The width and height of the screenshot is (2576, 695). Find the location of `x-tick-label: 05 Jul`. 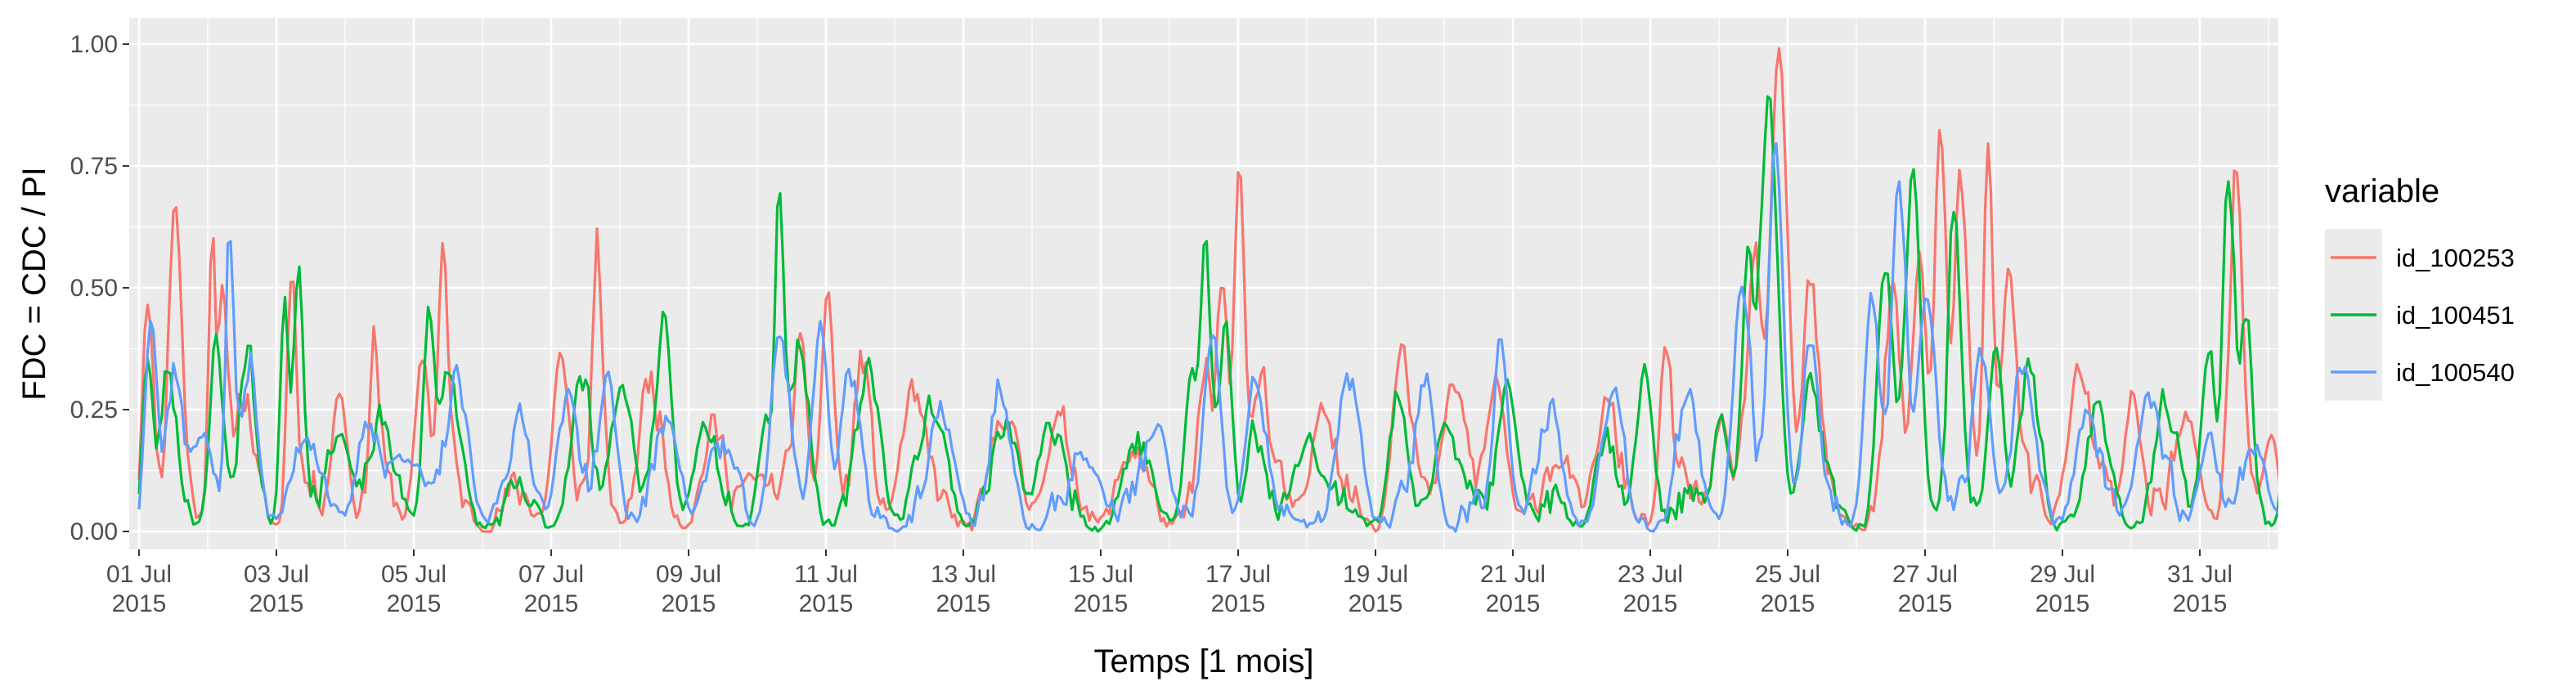

x-tick-label: 05 Jul is located at coordinates (414, 574).